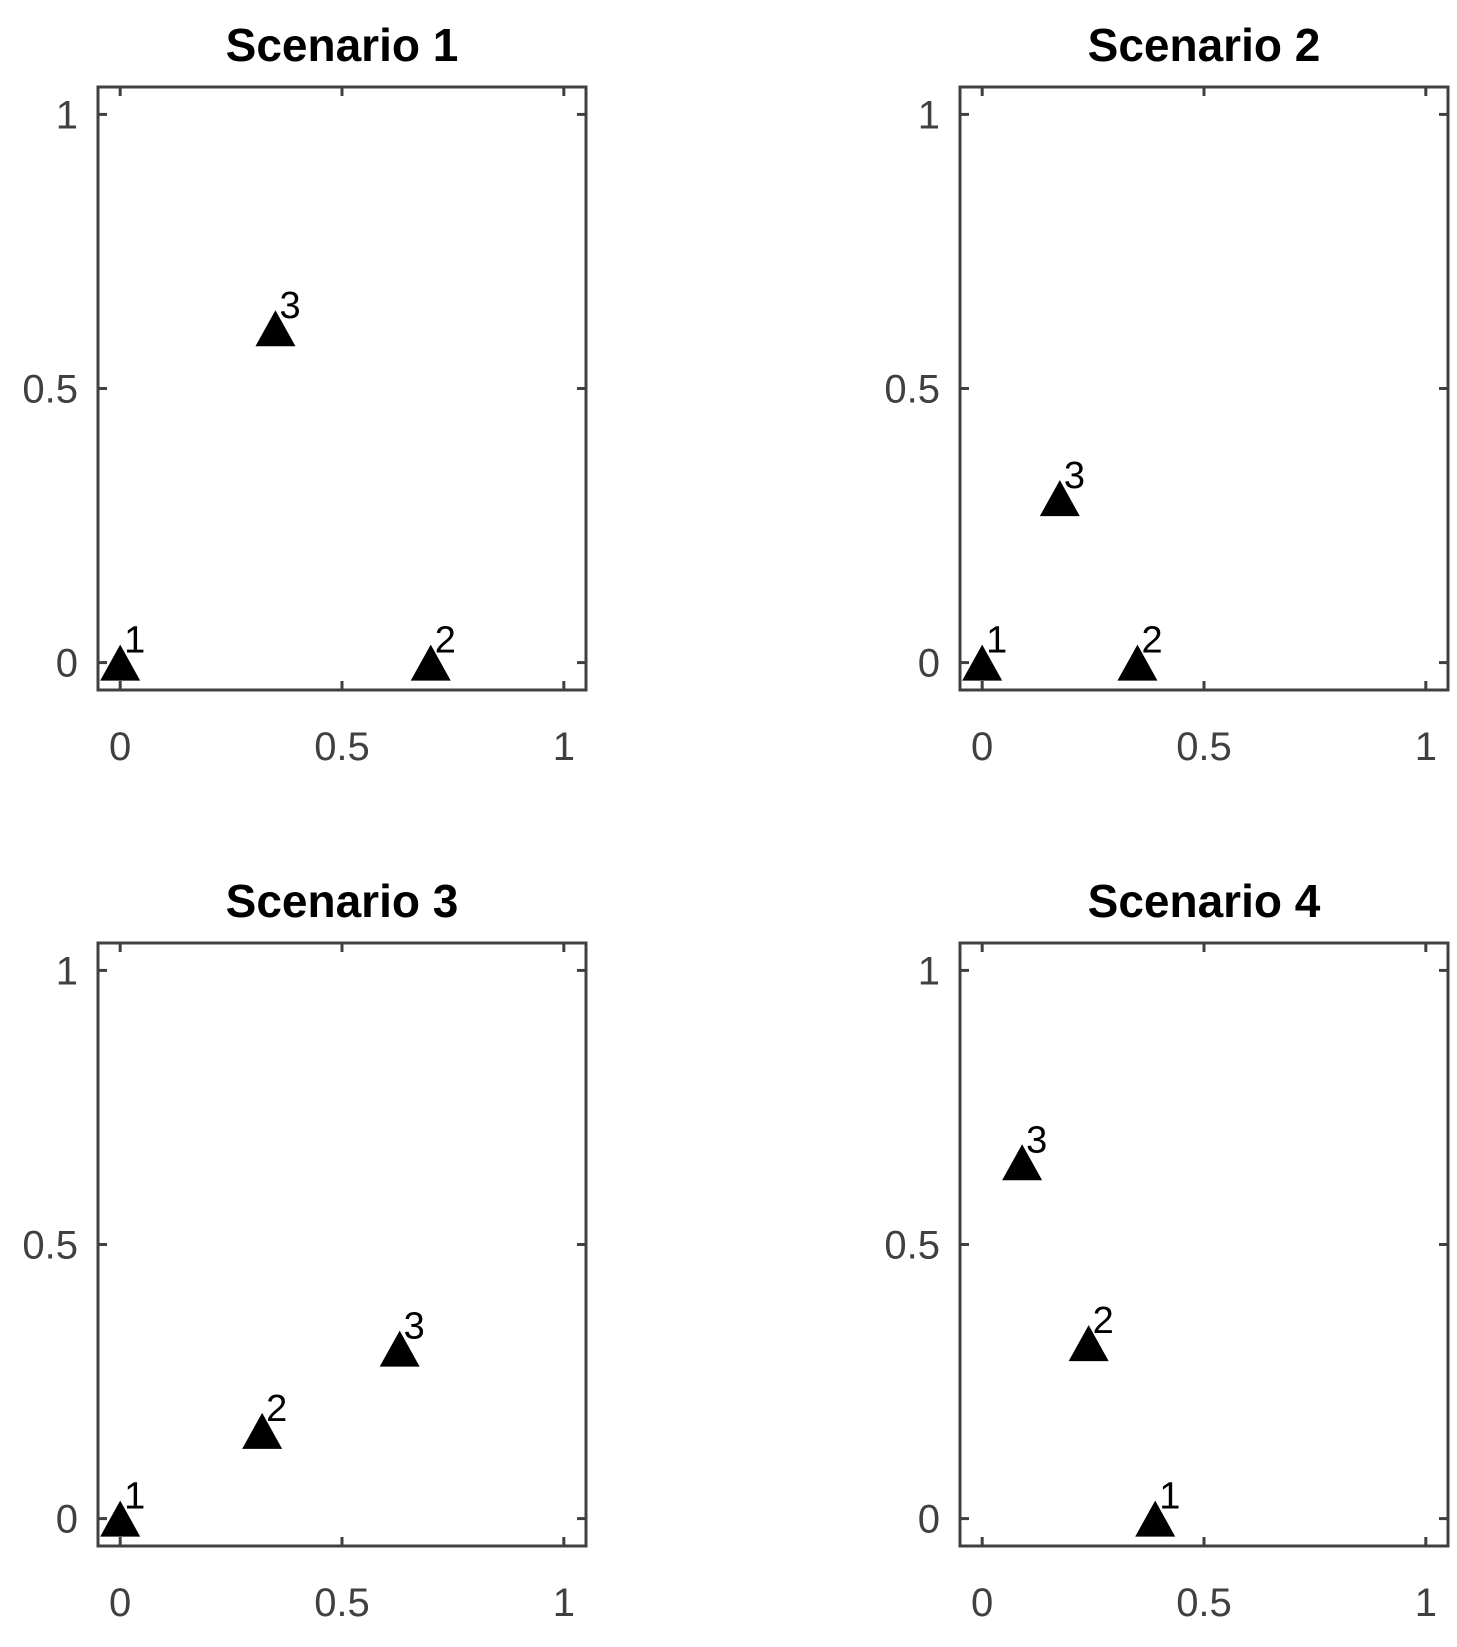  Describe the element at coordinates (1204, 901) in the screenshot. I see `panel-title: Scenario 4` at that location.